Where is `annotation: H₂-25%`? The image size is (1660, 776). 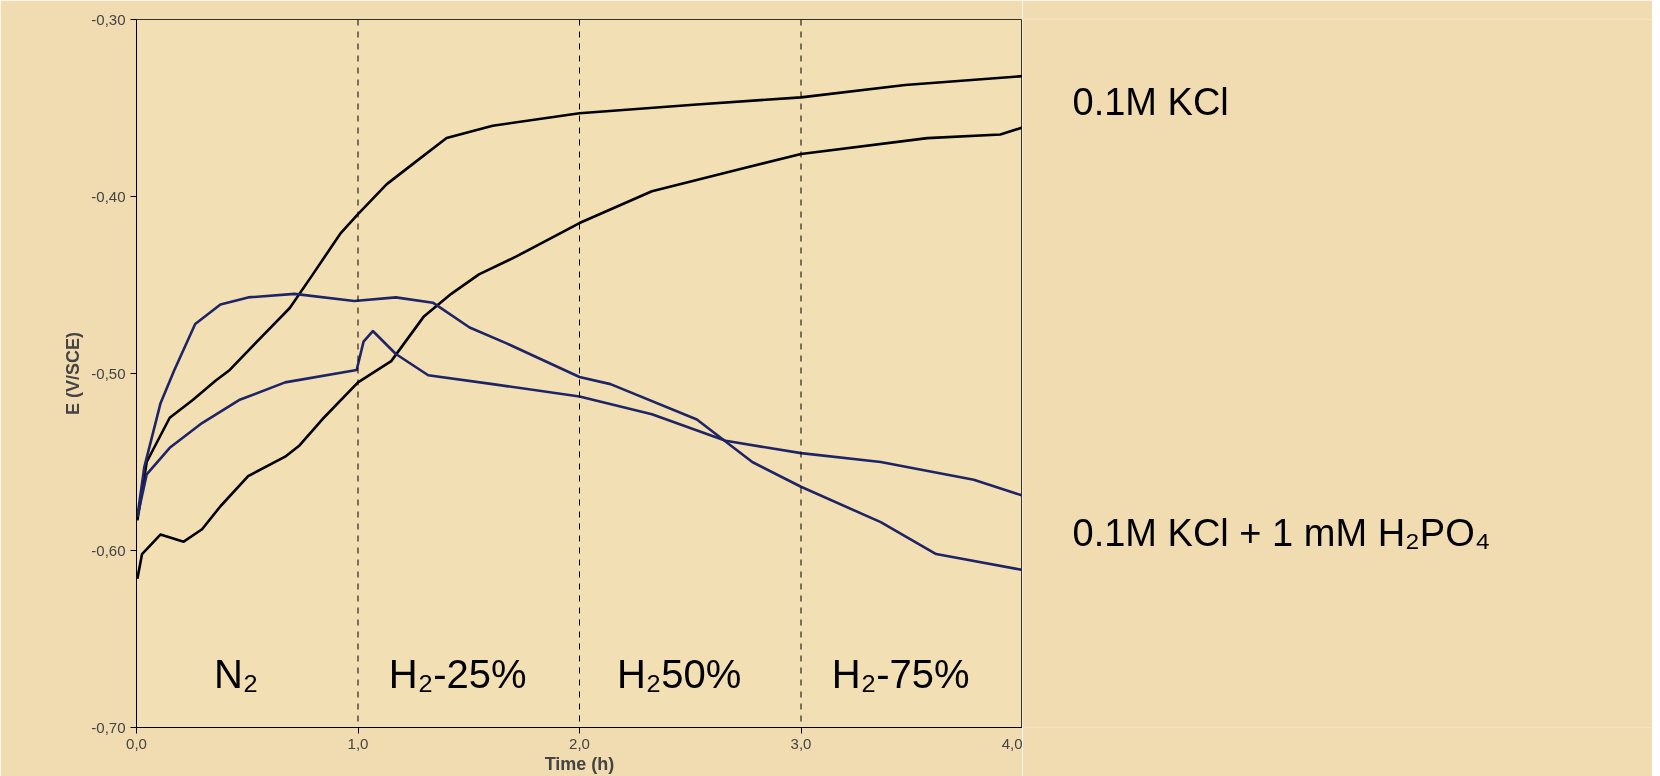
annotation: H₂-25% is located at coordinates (457, 674).